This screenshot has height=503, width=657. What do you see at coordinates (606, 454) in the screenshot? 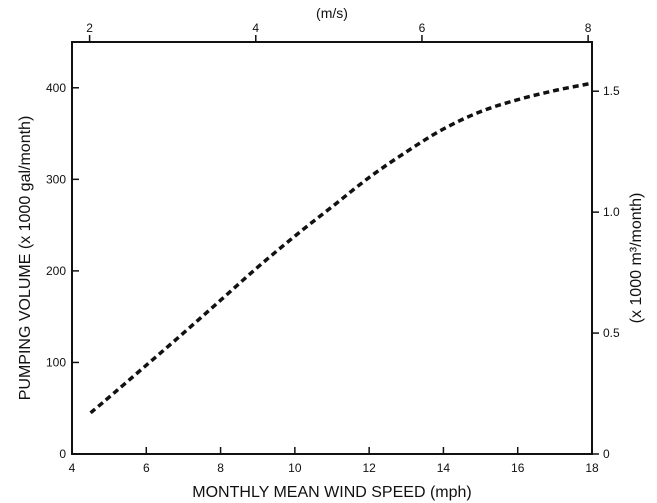
I see `y2-tick-label: 0` at bounding box center [606, 454].